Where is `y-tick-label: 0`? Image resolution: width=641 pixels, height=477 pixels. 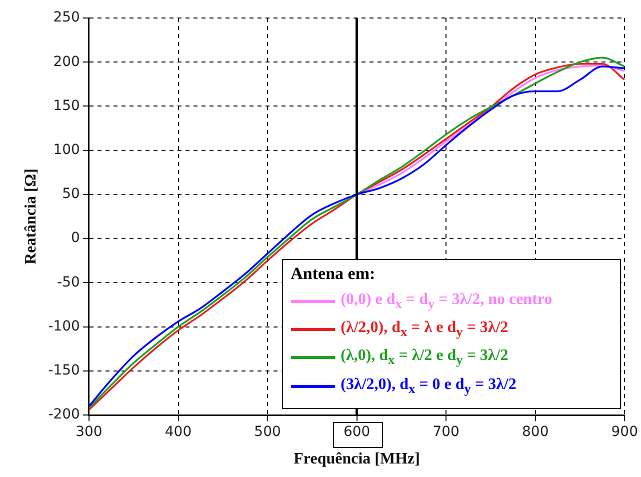
y-tick-label: 0 is located at coordinates (75, 238).